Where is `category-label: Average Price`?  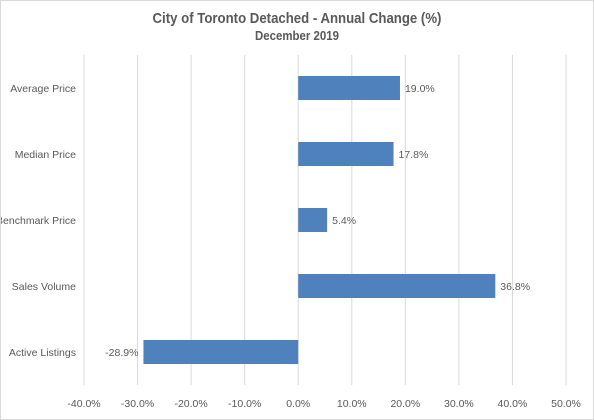
category-label: Average Price is located at coordinates (43, 89).